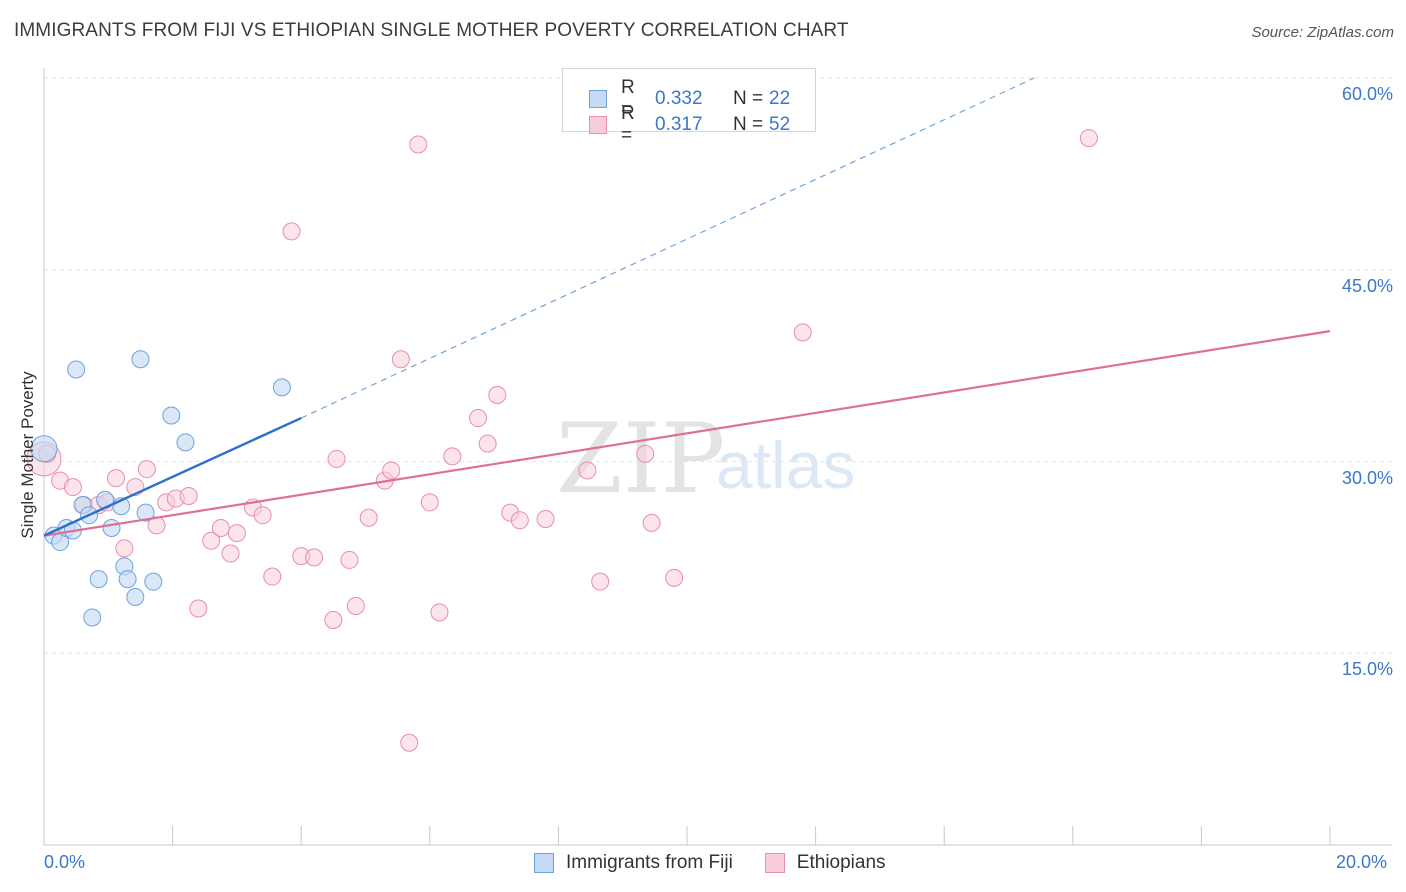 Image resolution: width=1406 pixels, height=892 pixels. What do you see at coordinates (65, 862) in the screenshot?
I see `x-tick-label-min: 0.0%` at bounding box center [65, 862].